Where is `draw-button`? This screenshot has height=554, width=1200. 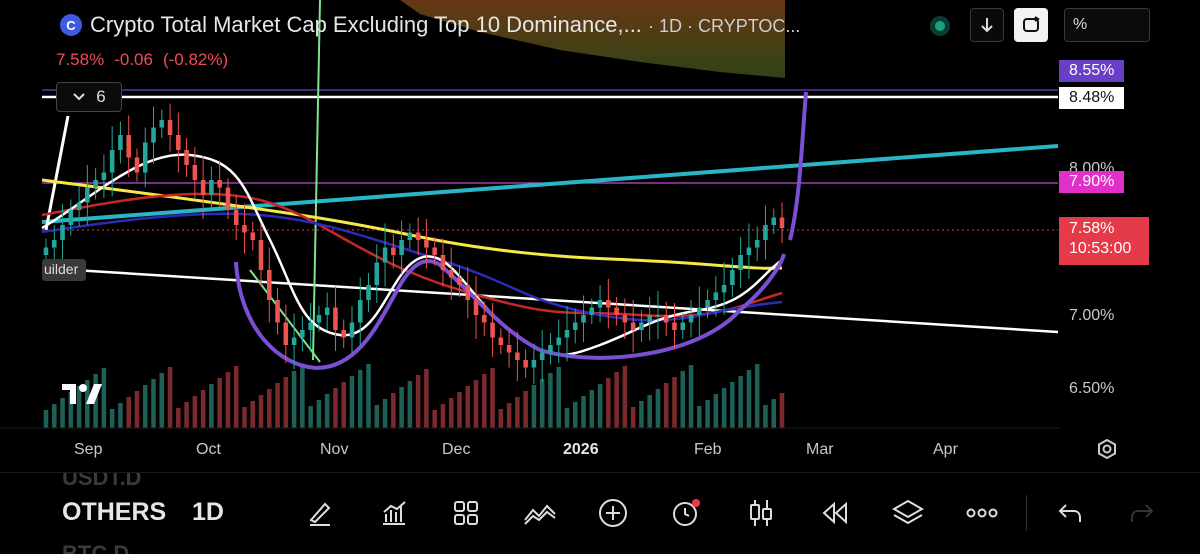 draw-button is located at coordinates (320, 513).